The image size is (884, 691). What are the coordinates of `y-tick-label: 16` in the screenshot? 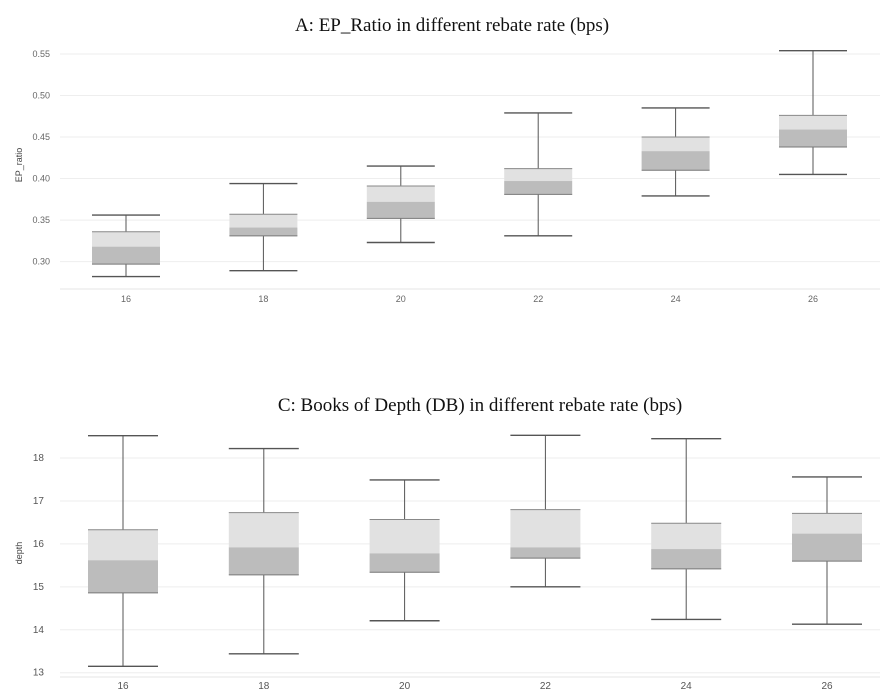 It's located at (39, 544).